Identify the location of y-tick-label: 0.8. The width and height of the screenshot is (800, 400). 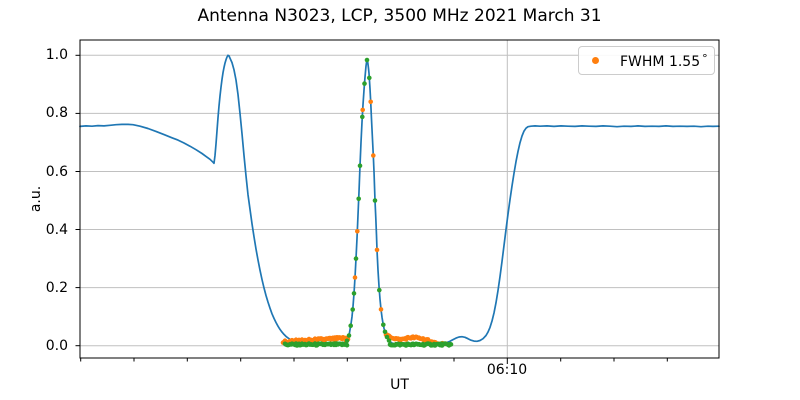
(56, 113).